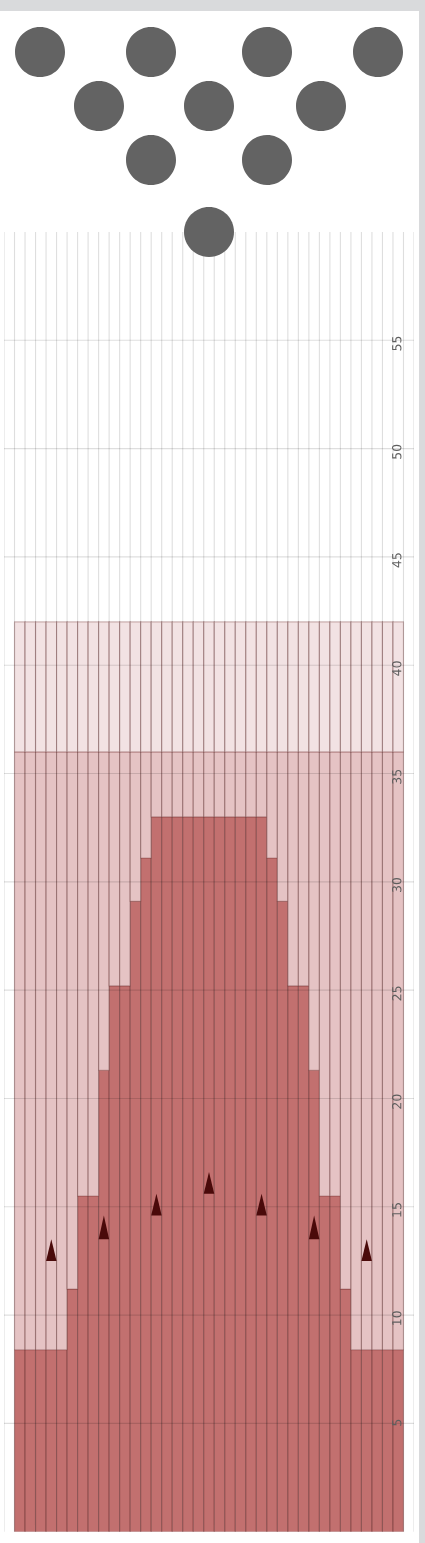 The height and width of the screenshot is (1543, 425). I want to click on y-tick-label: 50, so click(397, 451).